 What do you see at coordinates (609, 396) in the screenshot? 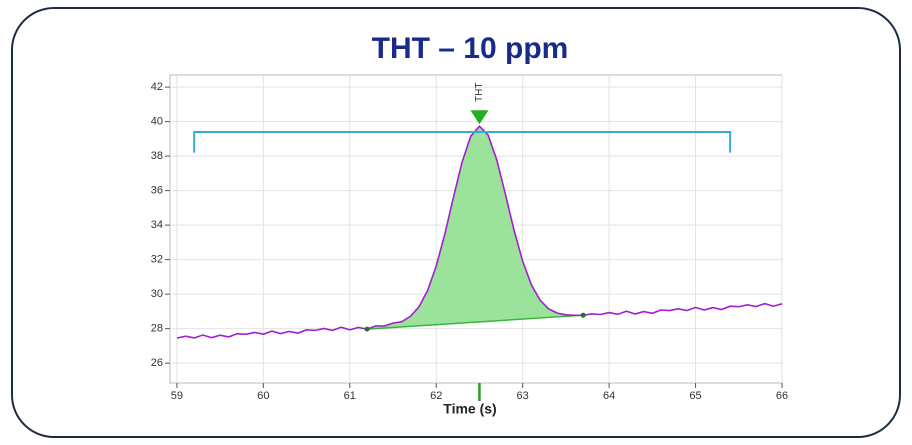
I see `x-tick-label: 64` at bounding box center [609, 396].